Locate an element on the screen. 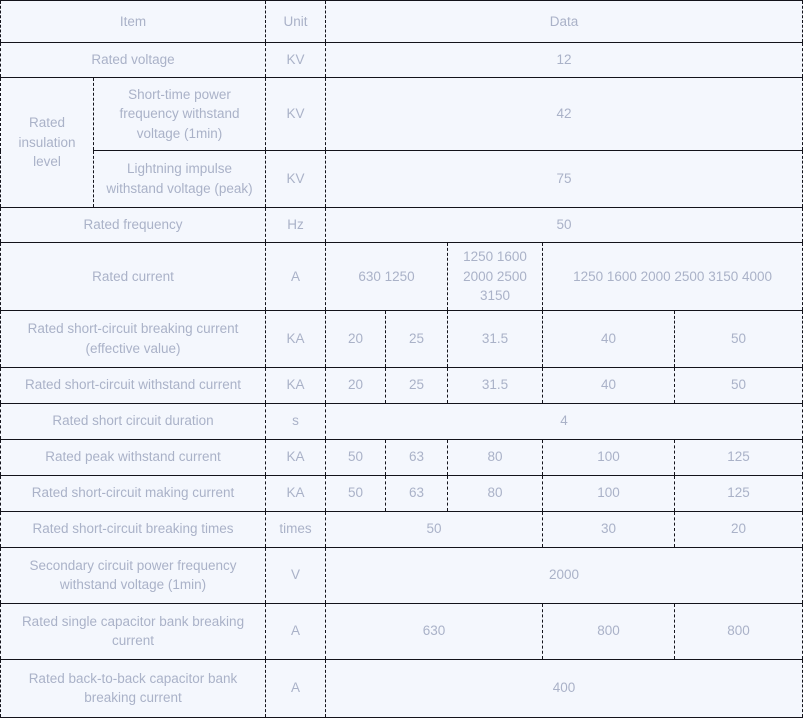  row-value-merged: 2000 is located at coordinates (564, 575).